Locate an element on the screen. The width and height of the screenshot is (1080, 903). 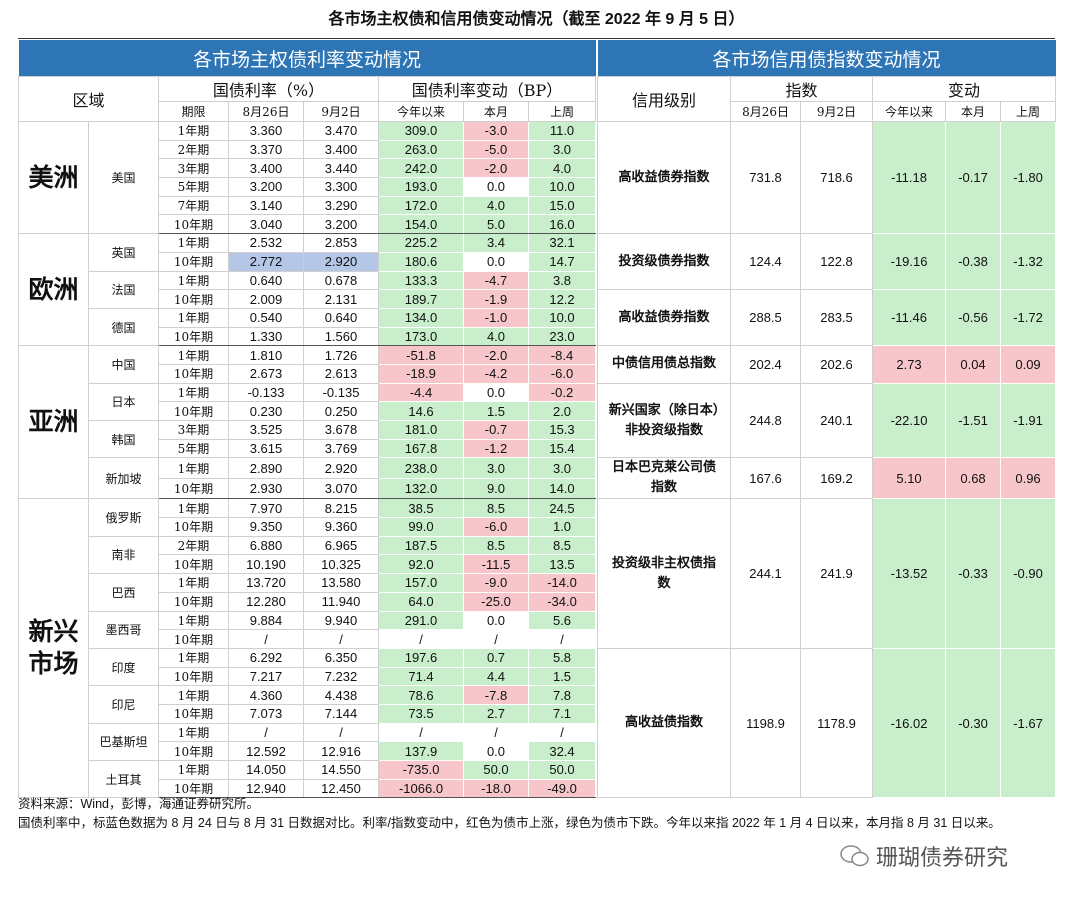
yield-change-cell: 187.5 is located at coordinates (421, 545).